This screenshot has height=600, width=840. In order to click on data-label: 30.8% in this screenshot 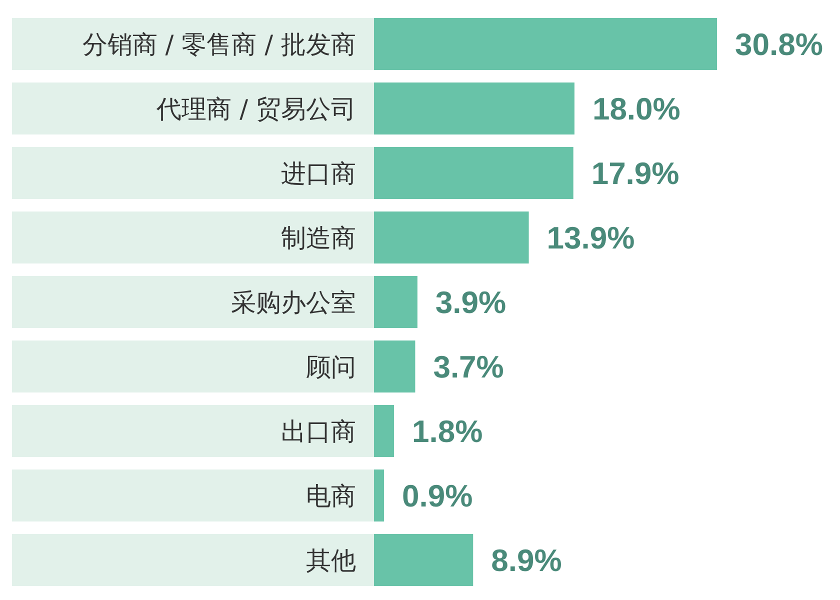, I will do `click(779, 44)`.